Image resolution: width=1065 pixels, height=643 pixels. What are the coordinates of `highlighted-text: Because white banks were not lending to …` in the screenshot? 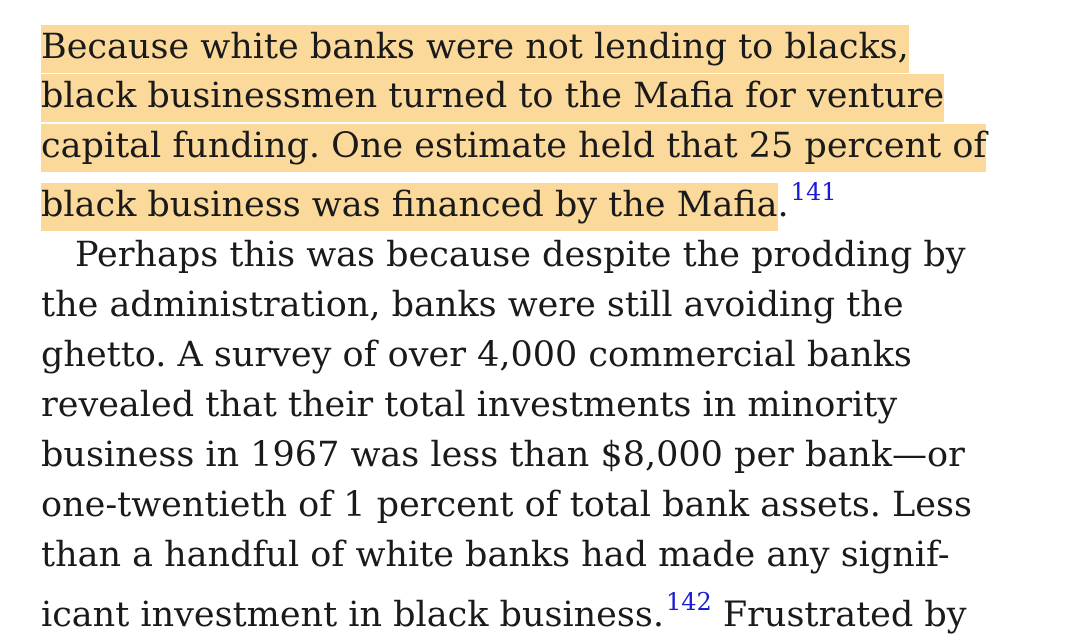 It's located at (475, 49).